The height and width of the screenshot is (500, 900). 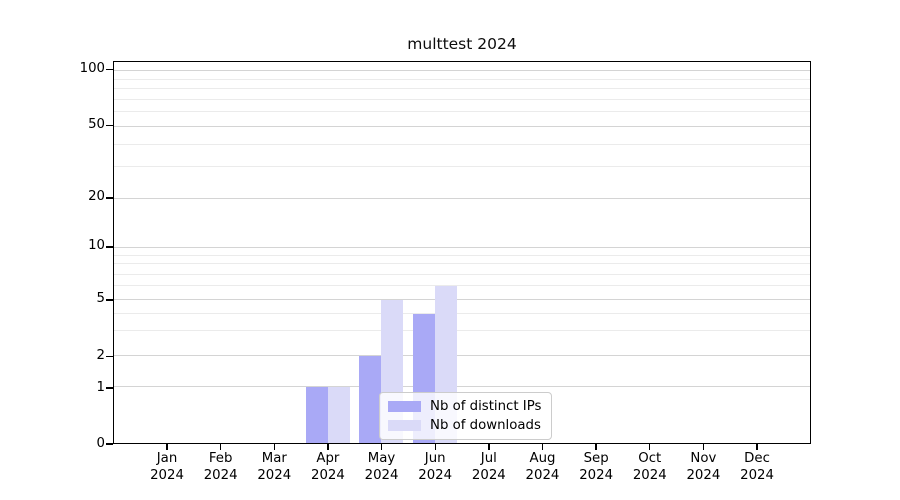 What do you see at coordinates (486, 406) in the screenshot?
I see `legend-label-distinct-ips: Nb of distinct IPs` at bounding box center [486, 406].